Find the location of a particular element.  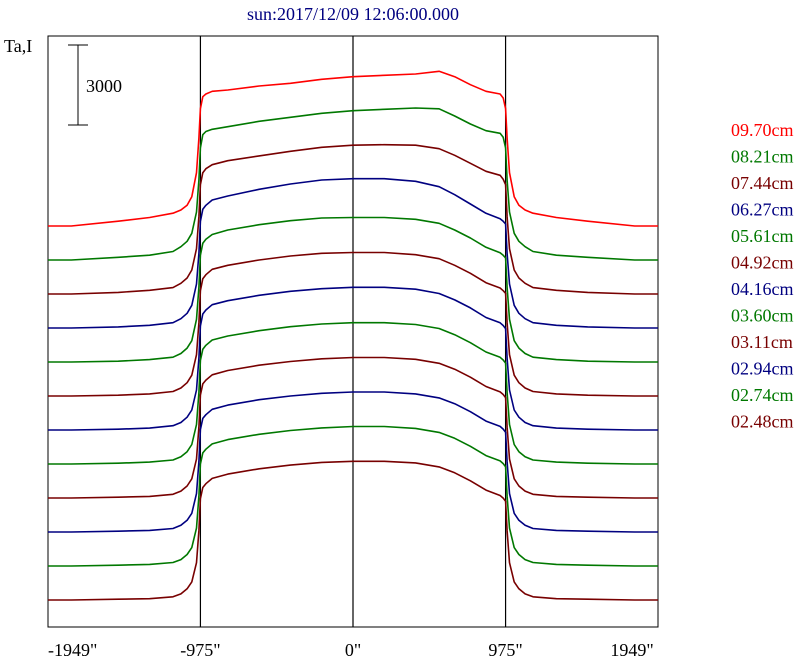

legend-item-03.11cm: 03.11cm is located at coordinates (762, 342).